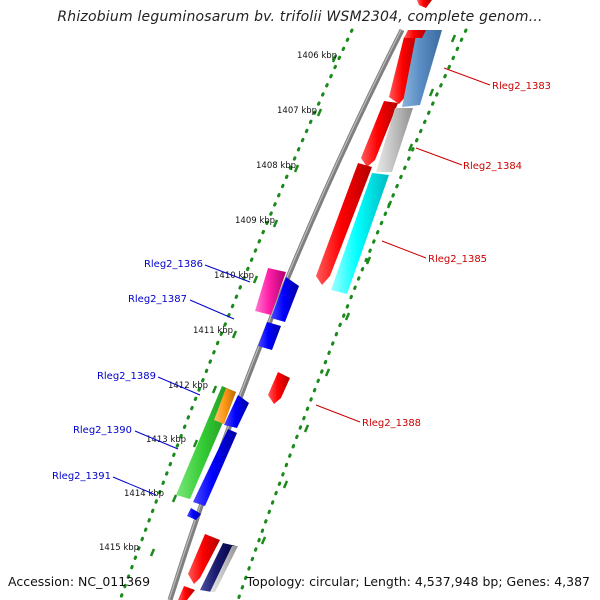 The height and width of the screenshot is (600, 600). I want to click on gene-feature-forward-1-top, so click(415, 34).